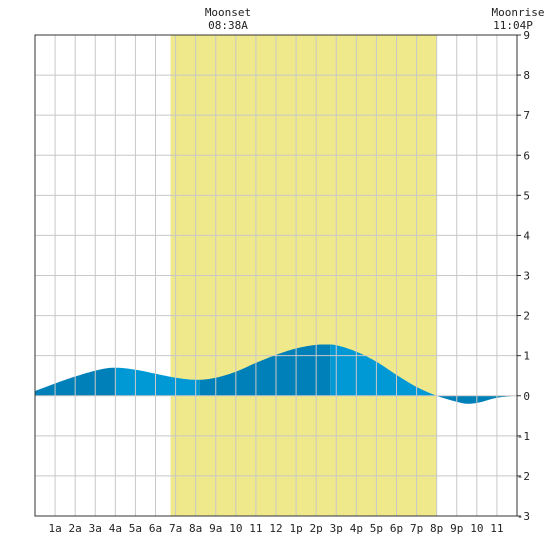  What do you see at coordinates (526, 316) in the screenshot?
I see `y-tick-label: 2` at bounding box center [526, 316].